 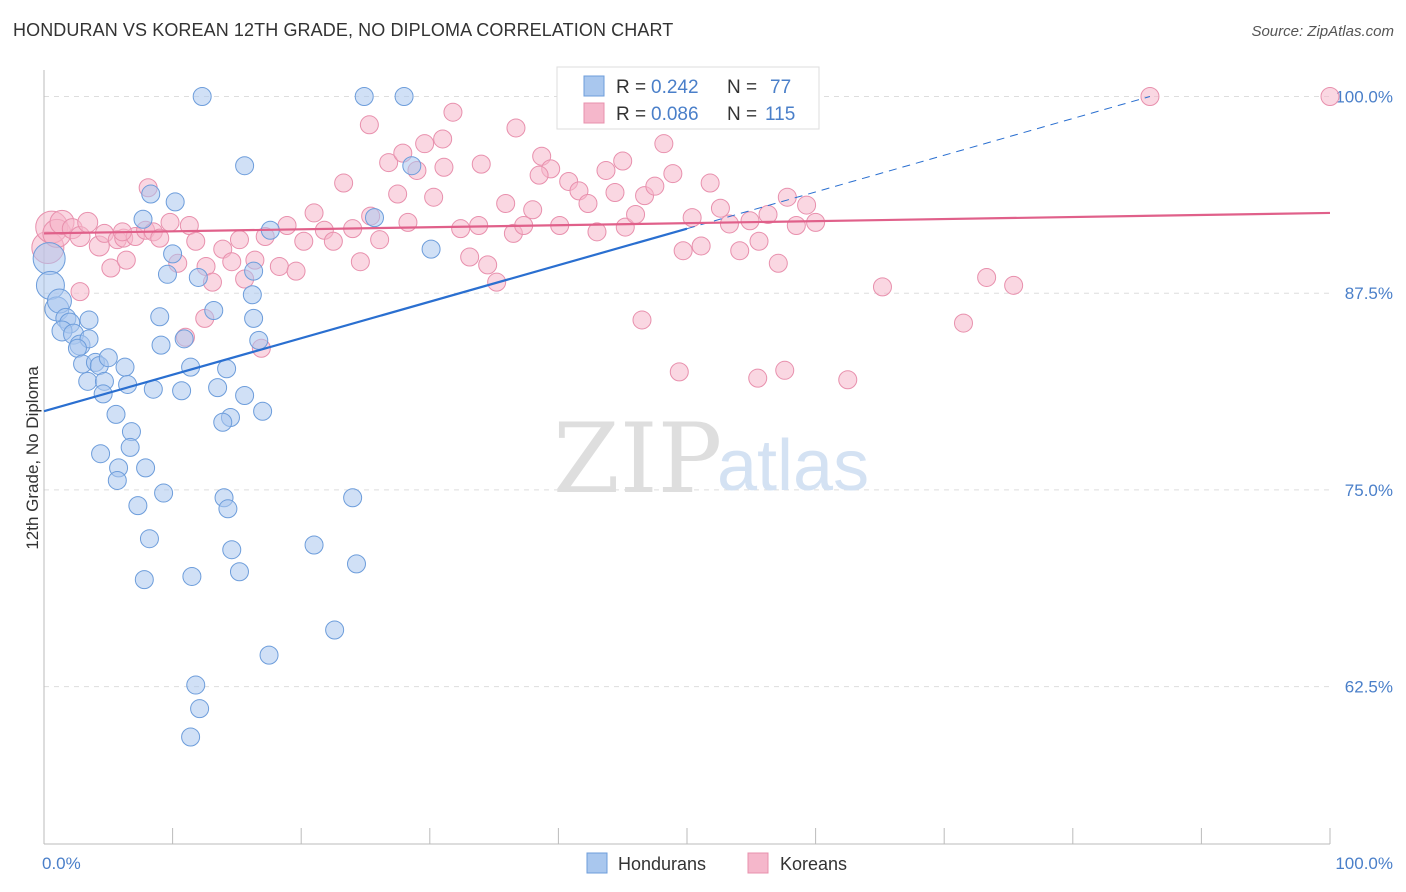 What do you see at coordinates (1364, 96) in the screenshot?
I see `y-tick-label: 100.0%` at bounding box center [1364, 96].